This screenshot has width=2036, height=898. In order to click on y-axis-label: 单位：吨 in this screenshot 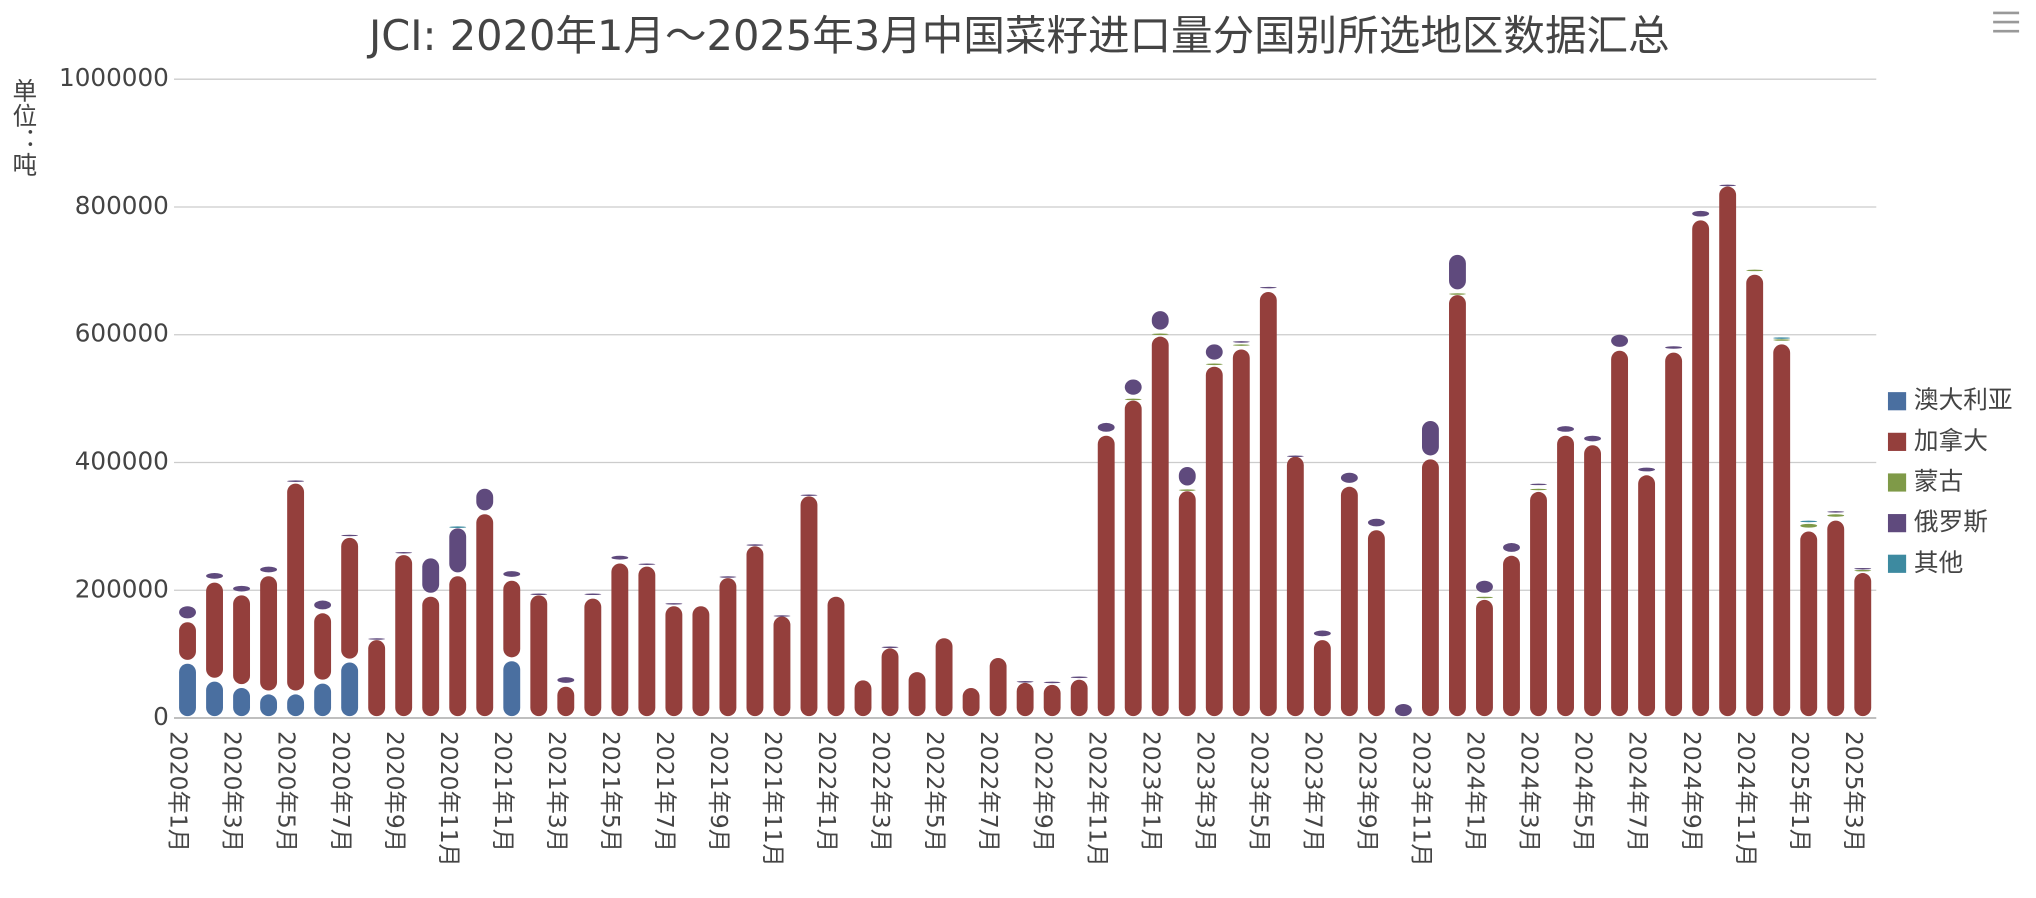, I will do `click(23, 127)`.